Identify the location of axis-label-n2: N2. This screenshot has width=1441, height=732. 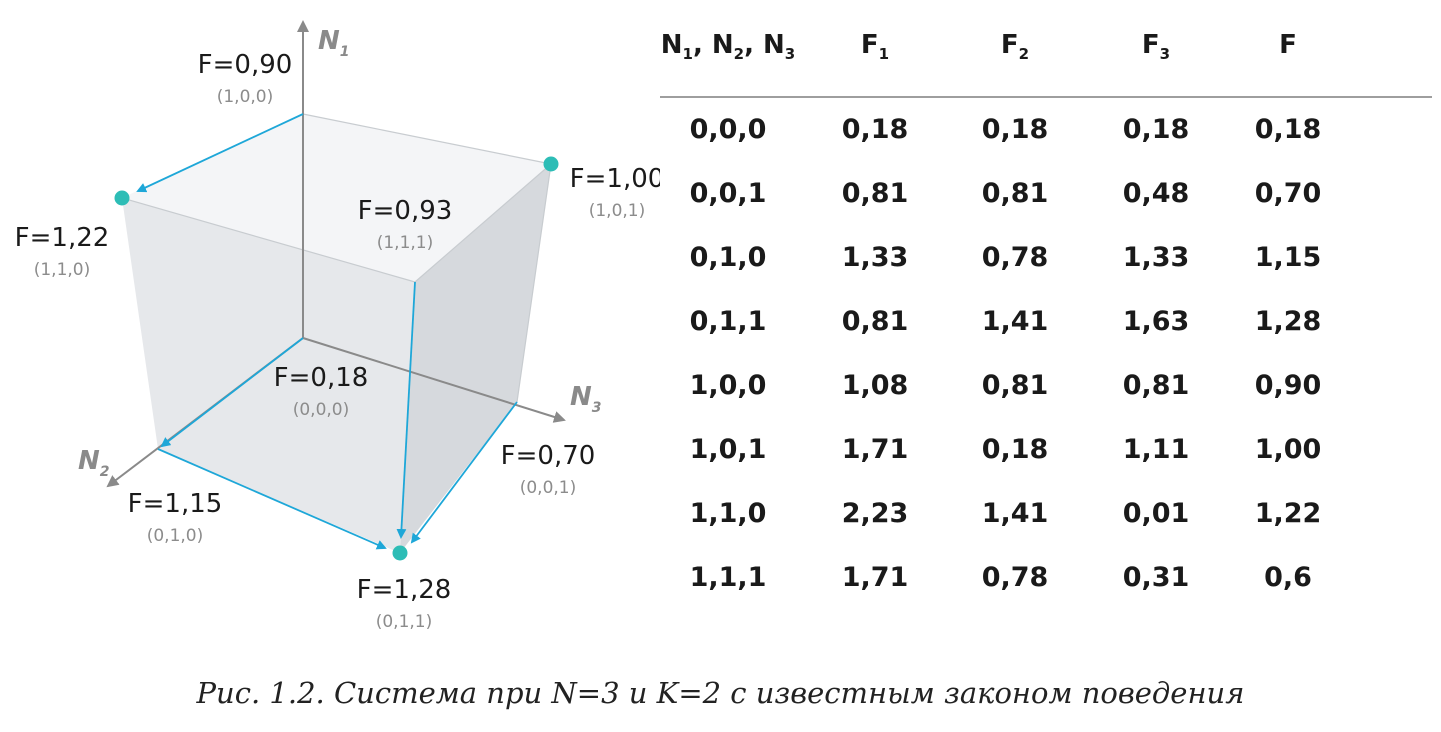
(94, 463).